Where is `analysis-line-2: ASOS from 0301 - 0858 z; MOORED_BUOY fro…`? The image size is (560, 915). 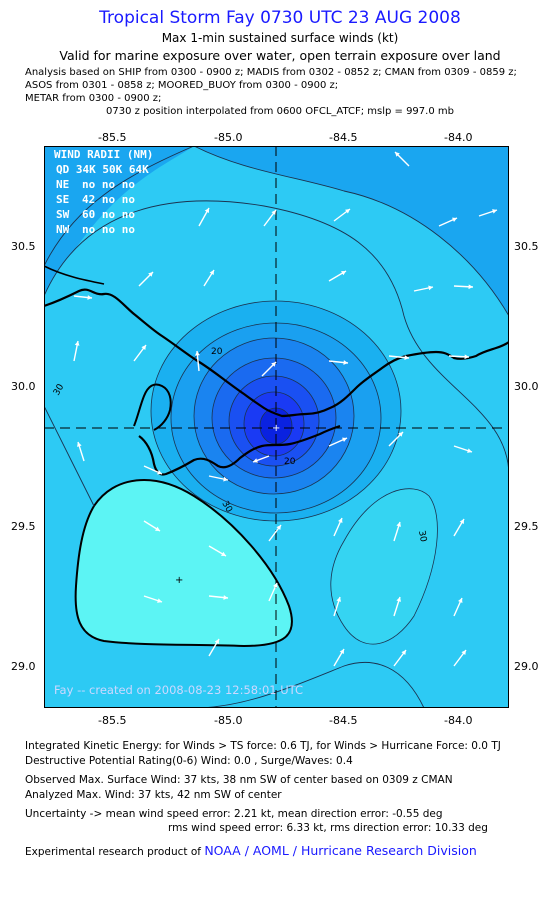
analysis-line-2: ASOS from 0301 - 0858 z; MOORED_BUOY fro… is located at coordinates (182, 85).